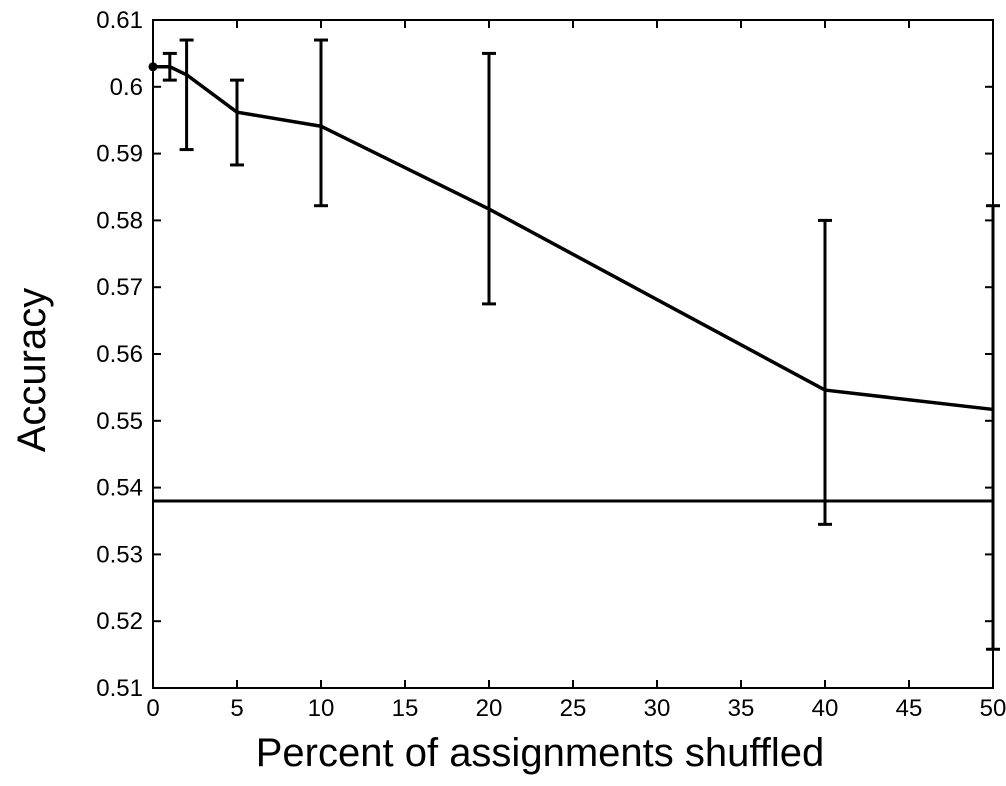 This screenshot has height=786, width=1006. Describe the element at coordinates (573, 708) in the screenshot. I see `x-tick-label: 25` at that location.